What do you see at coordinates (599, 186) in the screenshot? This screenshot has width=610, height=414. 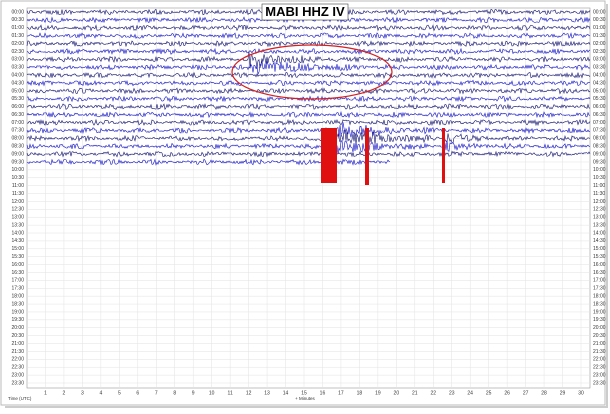 I see `row-label-right: 11:00` at bounding box center [599, 186].